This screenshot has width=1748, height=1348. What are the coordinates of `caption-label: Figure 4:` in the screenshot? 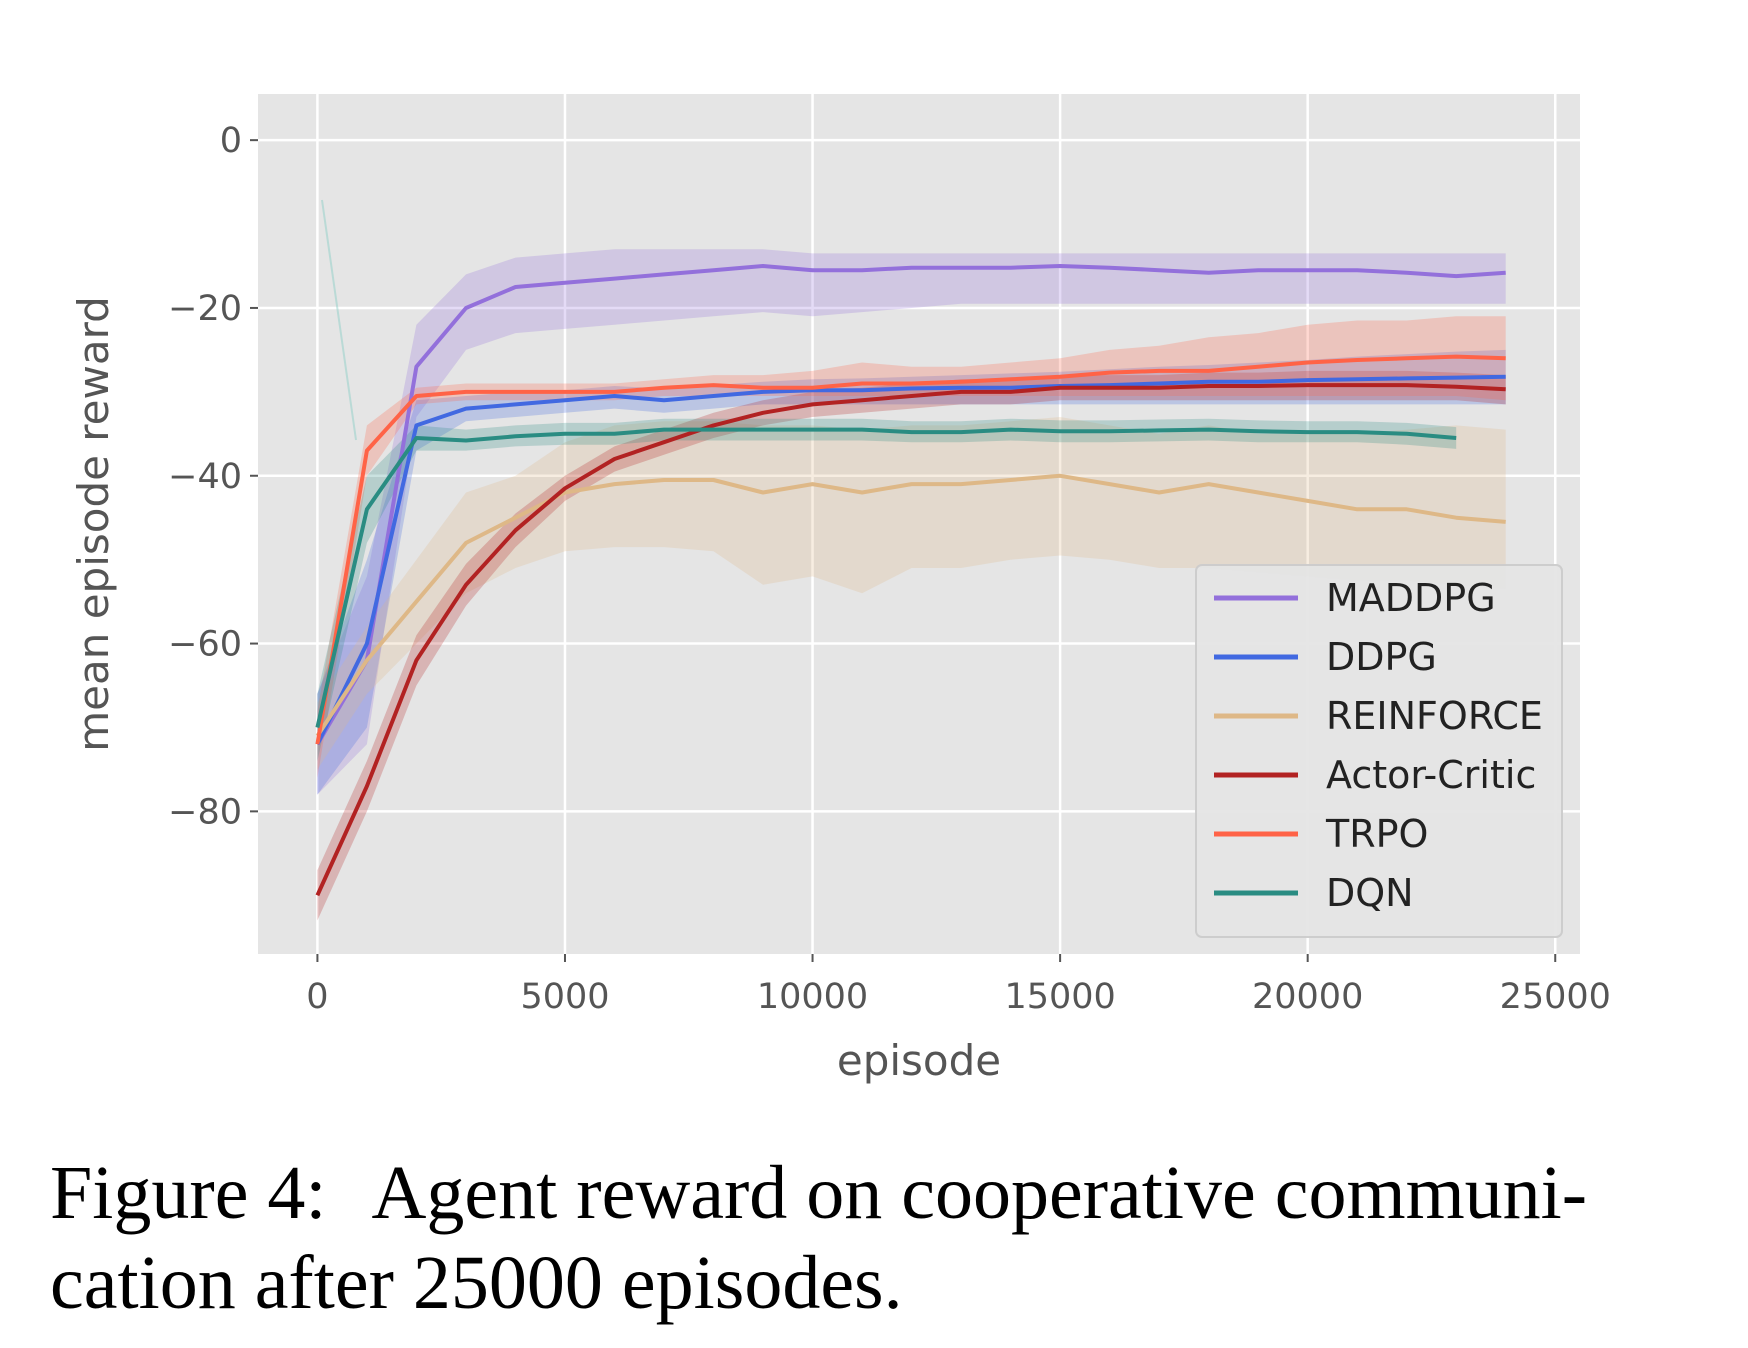 It's located at (188, 1193).